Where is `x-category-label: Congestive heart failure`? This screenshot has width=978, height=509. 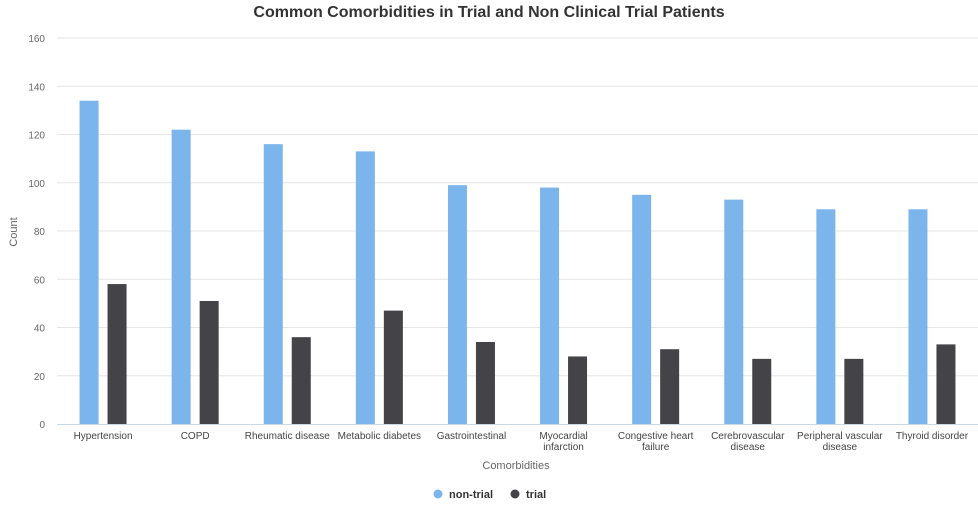
x-category-label: Congestive heart failure is located at coordinates (656, 442).